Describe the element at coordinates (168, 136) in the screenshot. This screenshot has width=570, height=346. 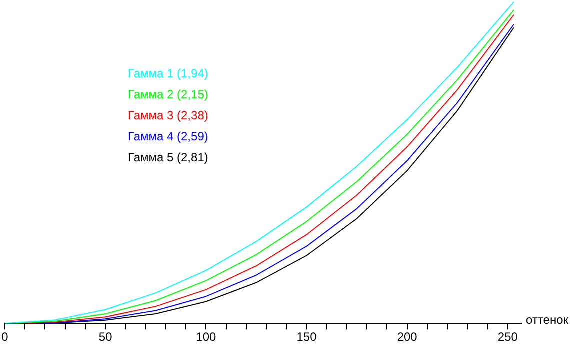
I see `text: Гамма 4 (2,59)` at that location.